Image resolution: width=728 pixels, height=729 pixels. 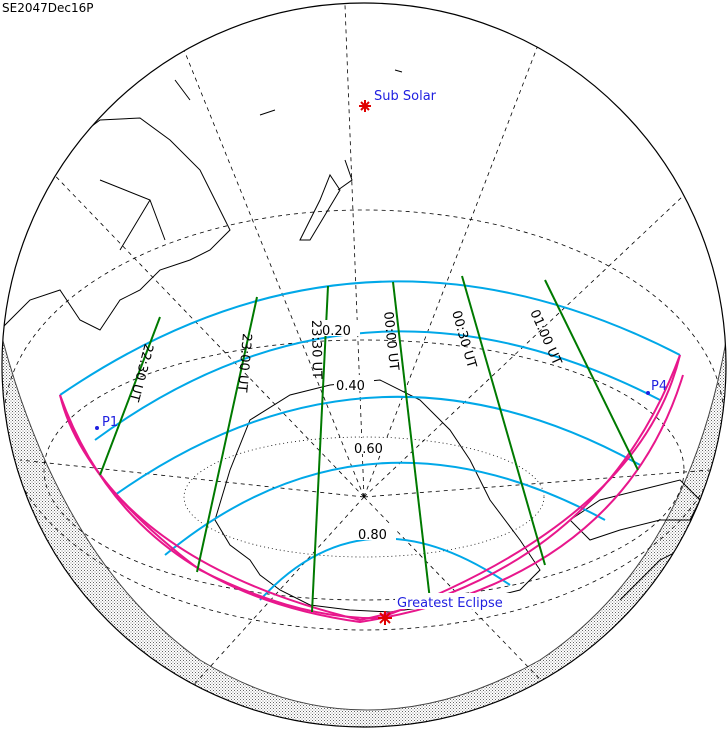 I want to click on sub-solar-label: Sub Solar, so click(x=405, y=96).